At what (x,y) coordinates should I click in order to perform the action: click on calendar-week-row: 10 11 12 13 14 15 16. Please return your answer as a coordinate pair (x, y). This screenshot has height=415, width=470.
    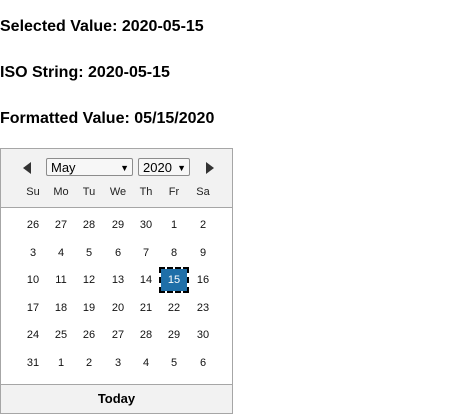
    Looking at the image, I should click on (116, 283).